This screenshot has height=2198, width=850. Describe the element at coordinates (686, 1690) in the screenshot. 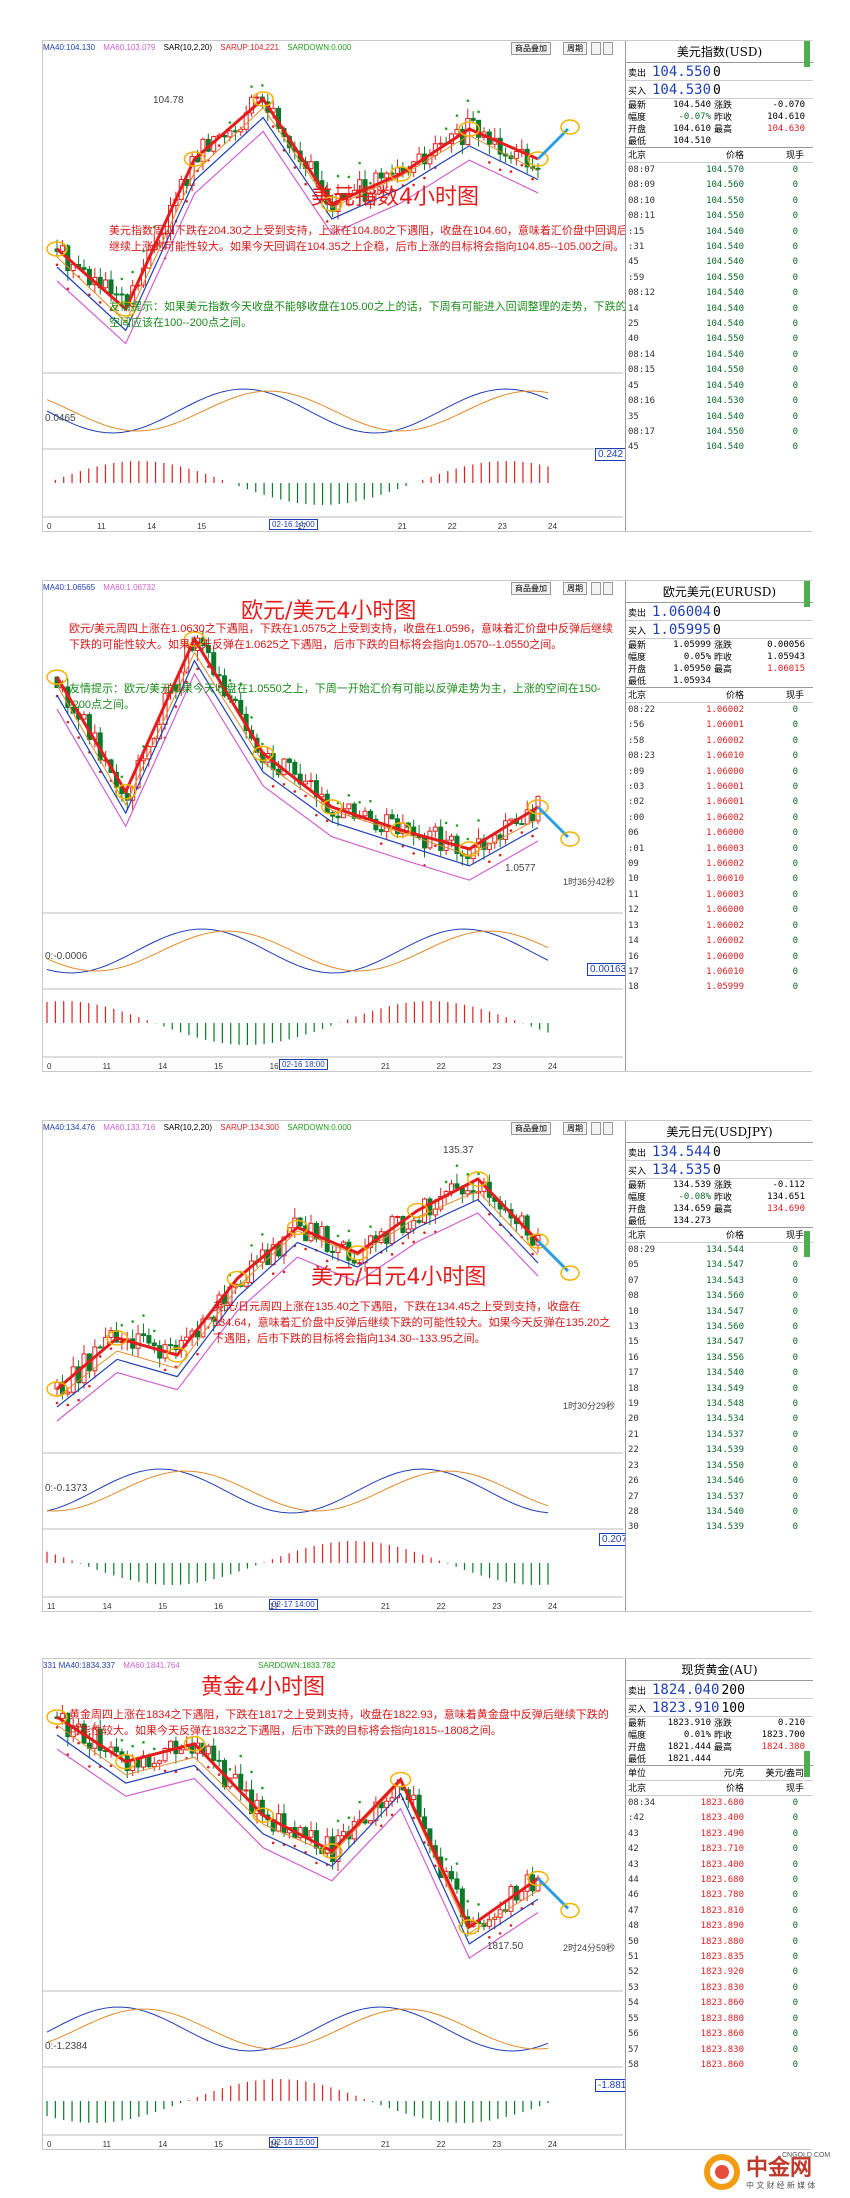

I see `sell-price: 1824.040` at that location.